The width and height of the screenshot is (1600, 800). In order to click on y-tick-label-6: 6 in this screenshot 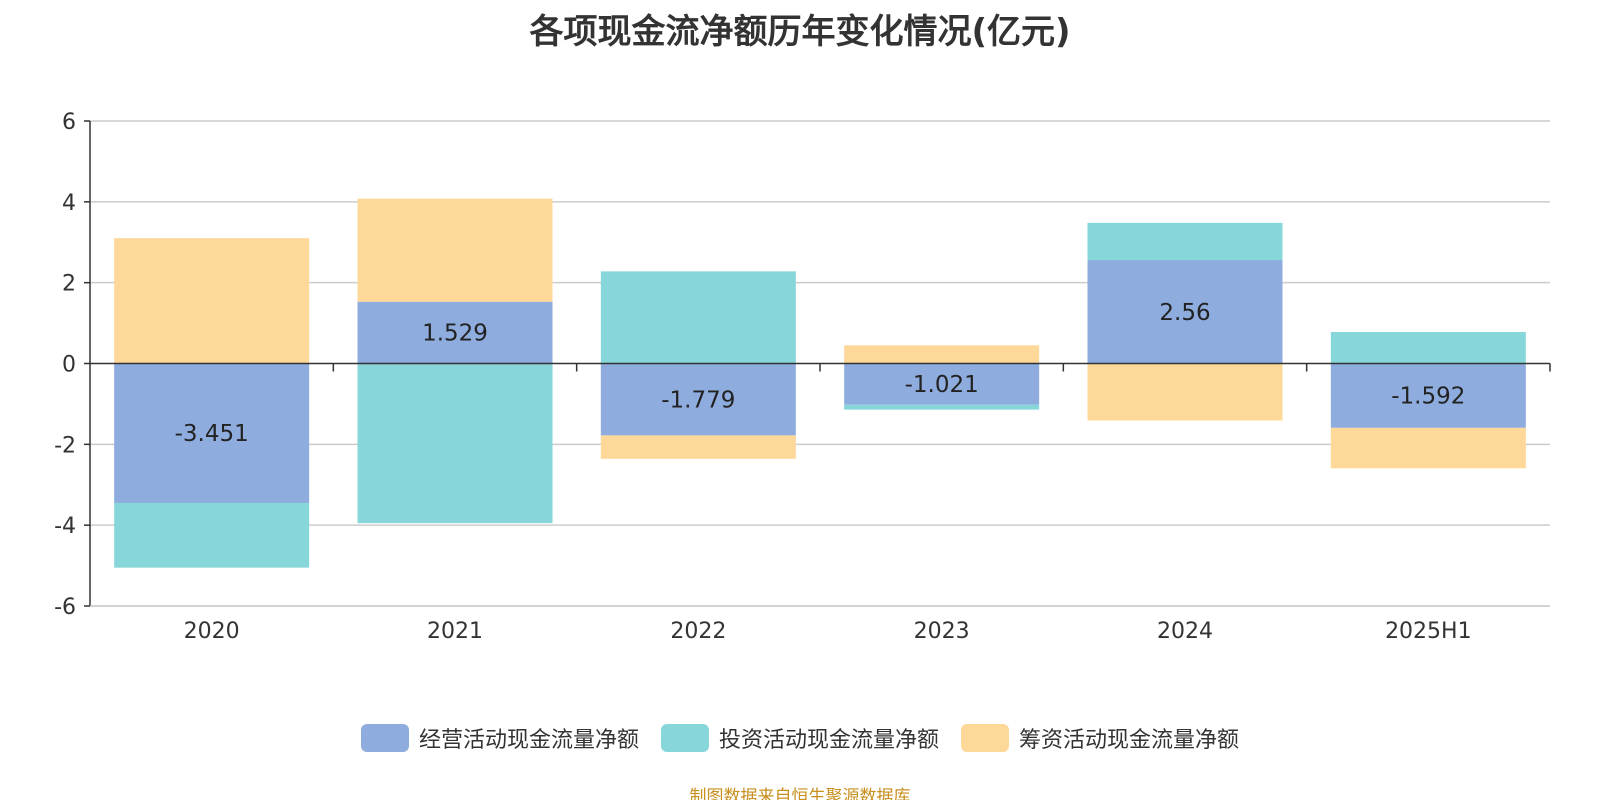, I will do `click(69, 122)`.